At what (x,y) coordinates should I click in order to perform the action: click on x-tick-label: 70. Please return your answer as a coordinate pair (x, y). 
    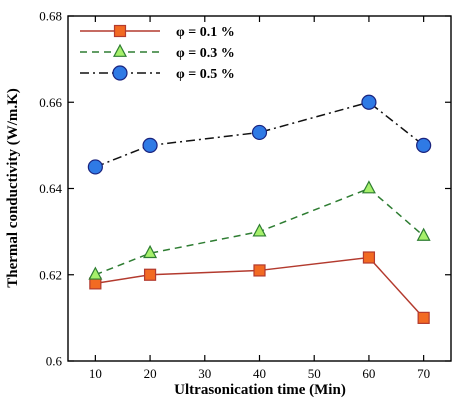
    Looking at the image, I should click on (423, 373).